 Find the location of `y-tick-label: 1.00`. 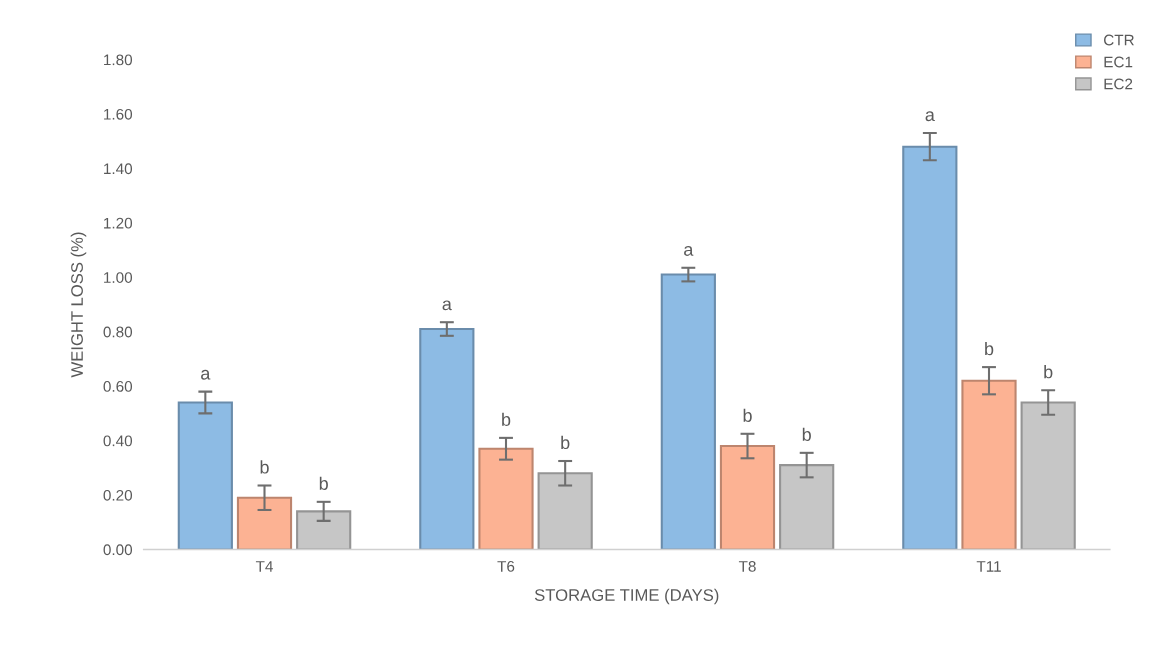

y-tick-label: 1.00 is located at coordinates (118, 277).